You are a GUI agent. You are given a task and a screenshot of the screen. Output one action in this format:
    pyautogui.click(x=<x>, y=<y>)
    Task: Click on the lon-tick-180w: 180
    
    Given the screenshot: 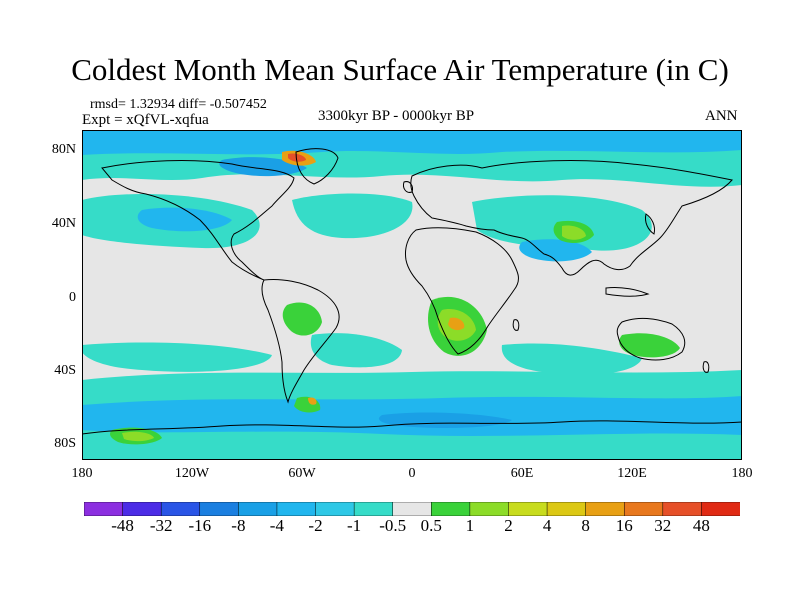 What is the action you would take?
    pyautogui.click(x=82, y=473)
    